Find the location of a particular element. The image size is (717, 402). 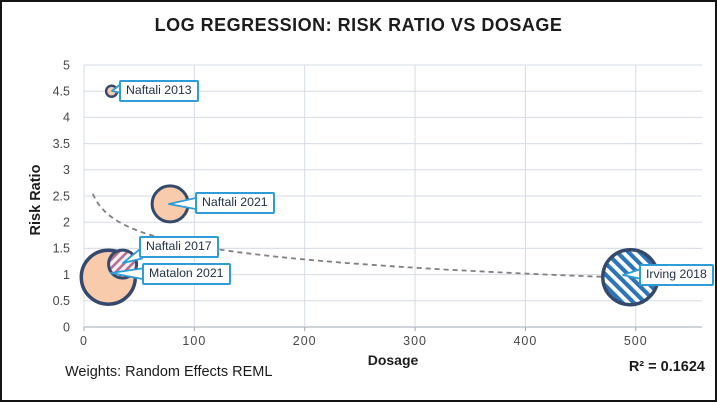

x-tick-label: 300 is located at coordinates (415, 341).